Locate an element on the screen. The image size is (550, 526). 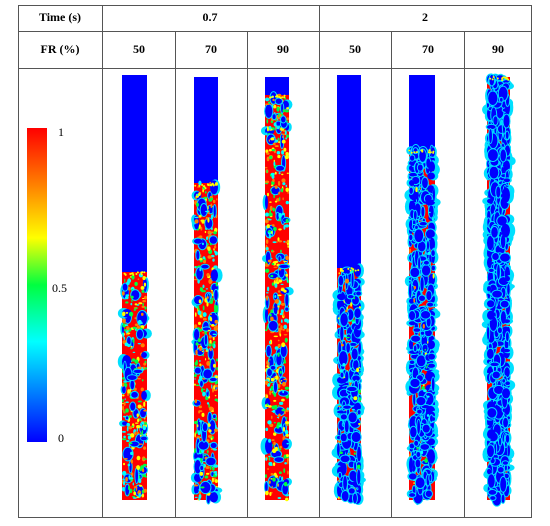
time-label: Time (s) is located at coordinates (60, 17).